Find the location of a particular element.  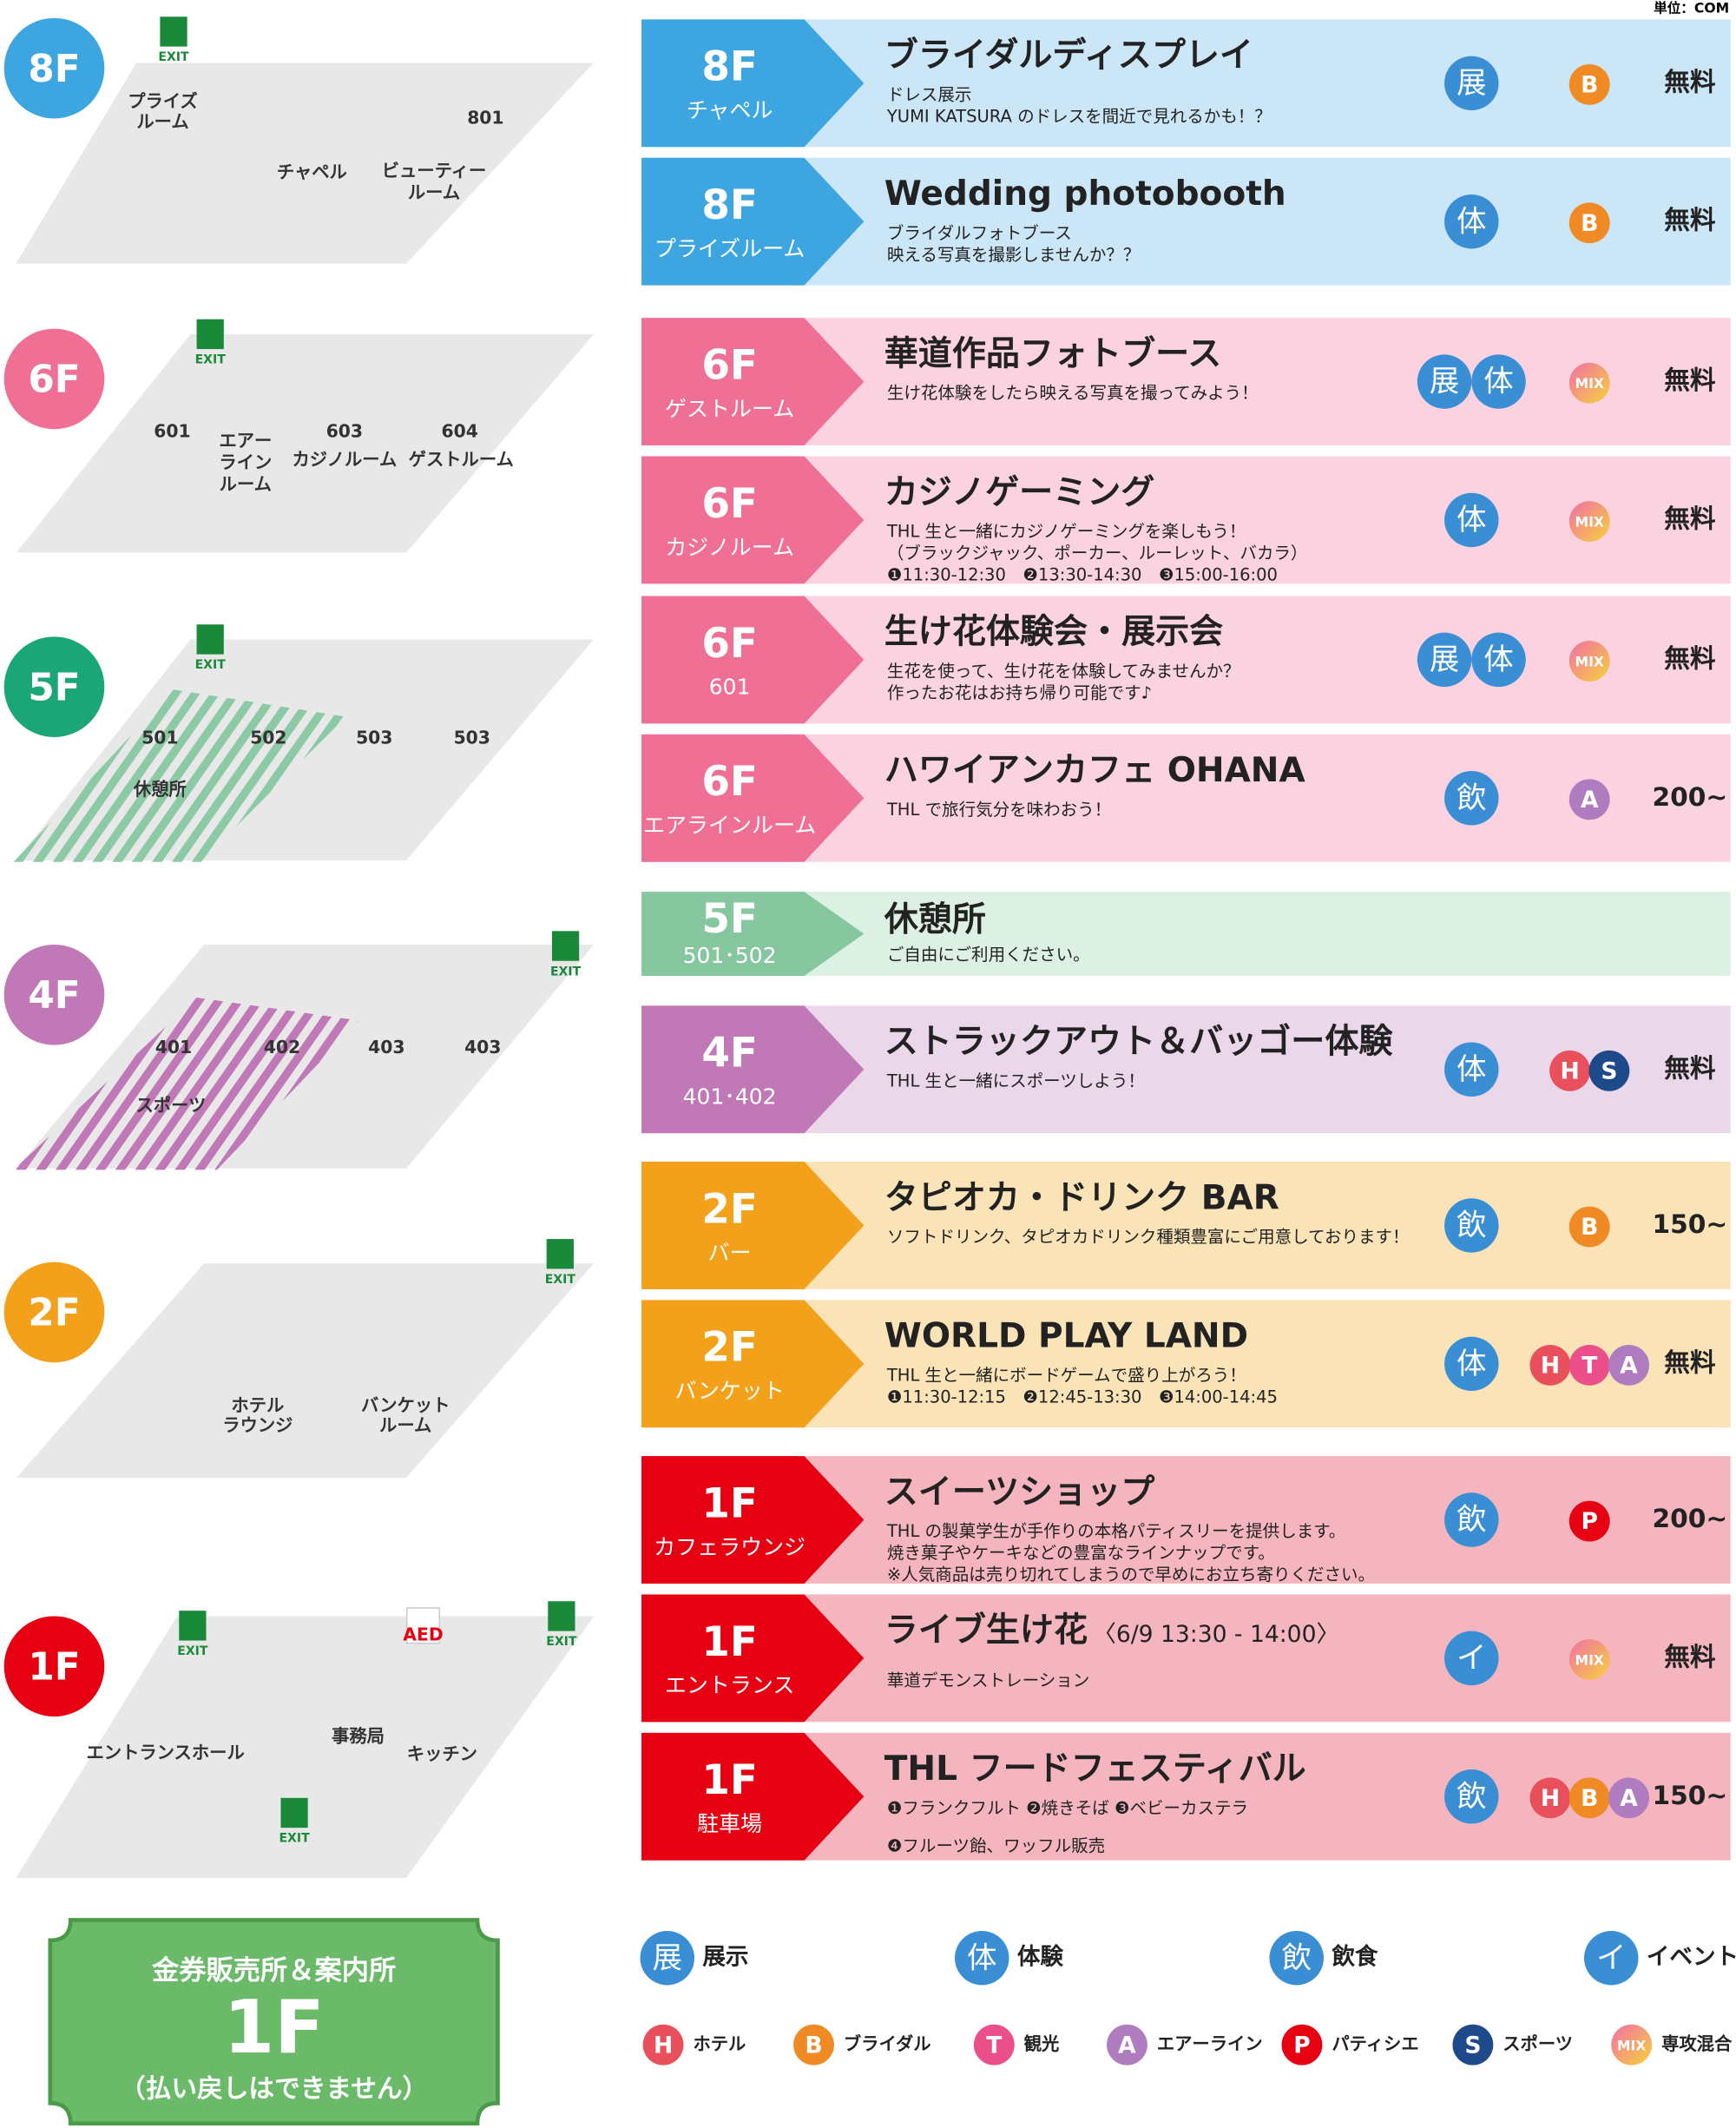

event-room: 401･402 is located at coordinates (730, 1097).